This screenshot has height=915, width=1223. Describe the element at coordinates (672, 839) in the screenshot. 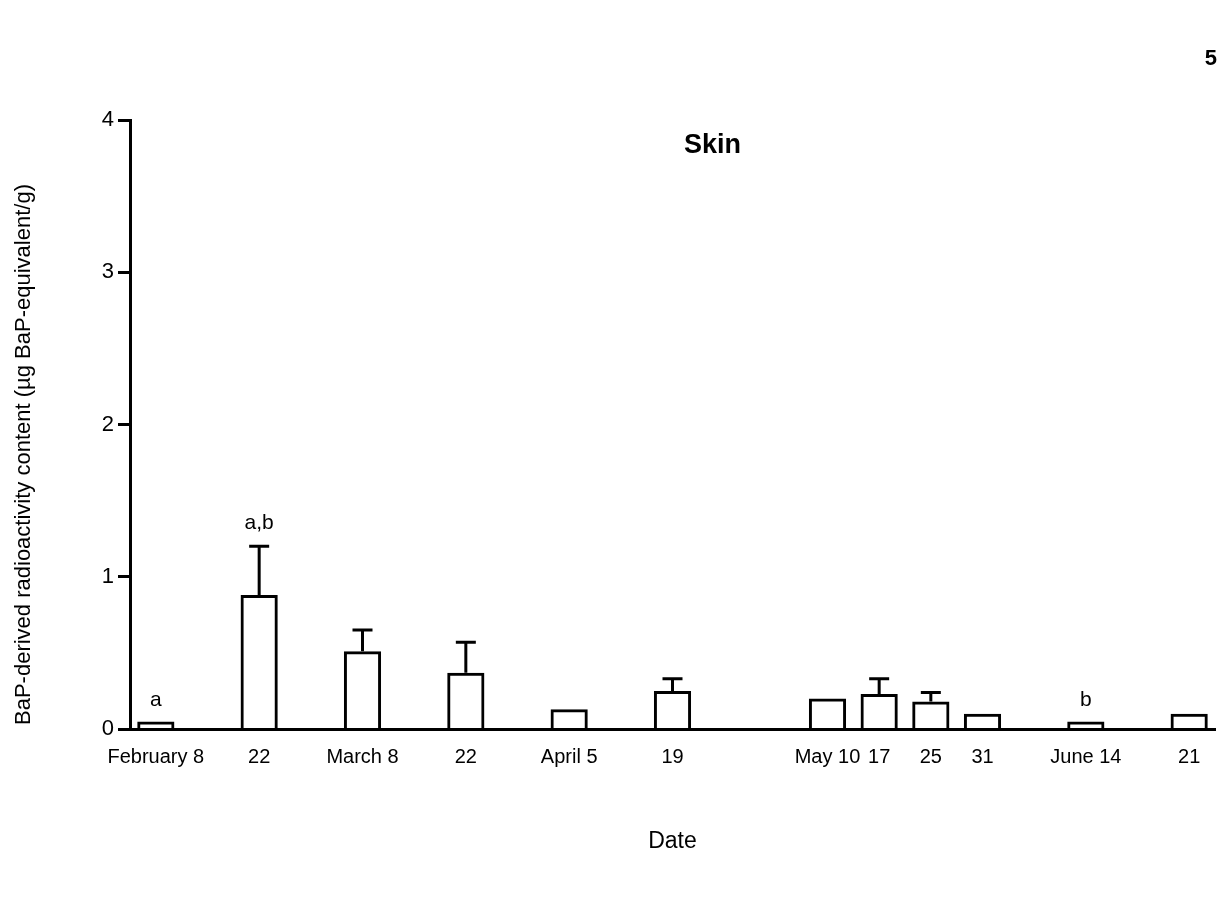

I see `x-axis-title: Date` at that location.